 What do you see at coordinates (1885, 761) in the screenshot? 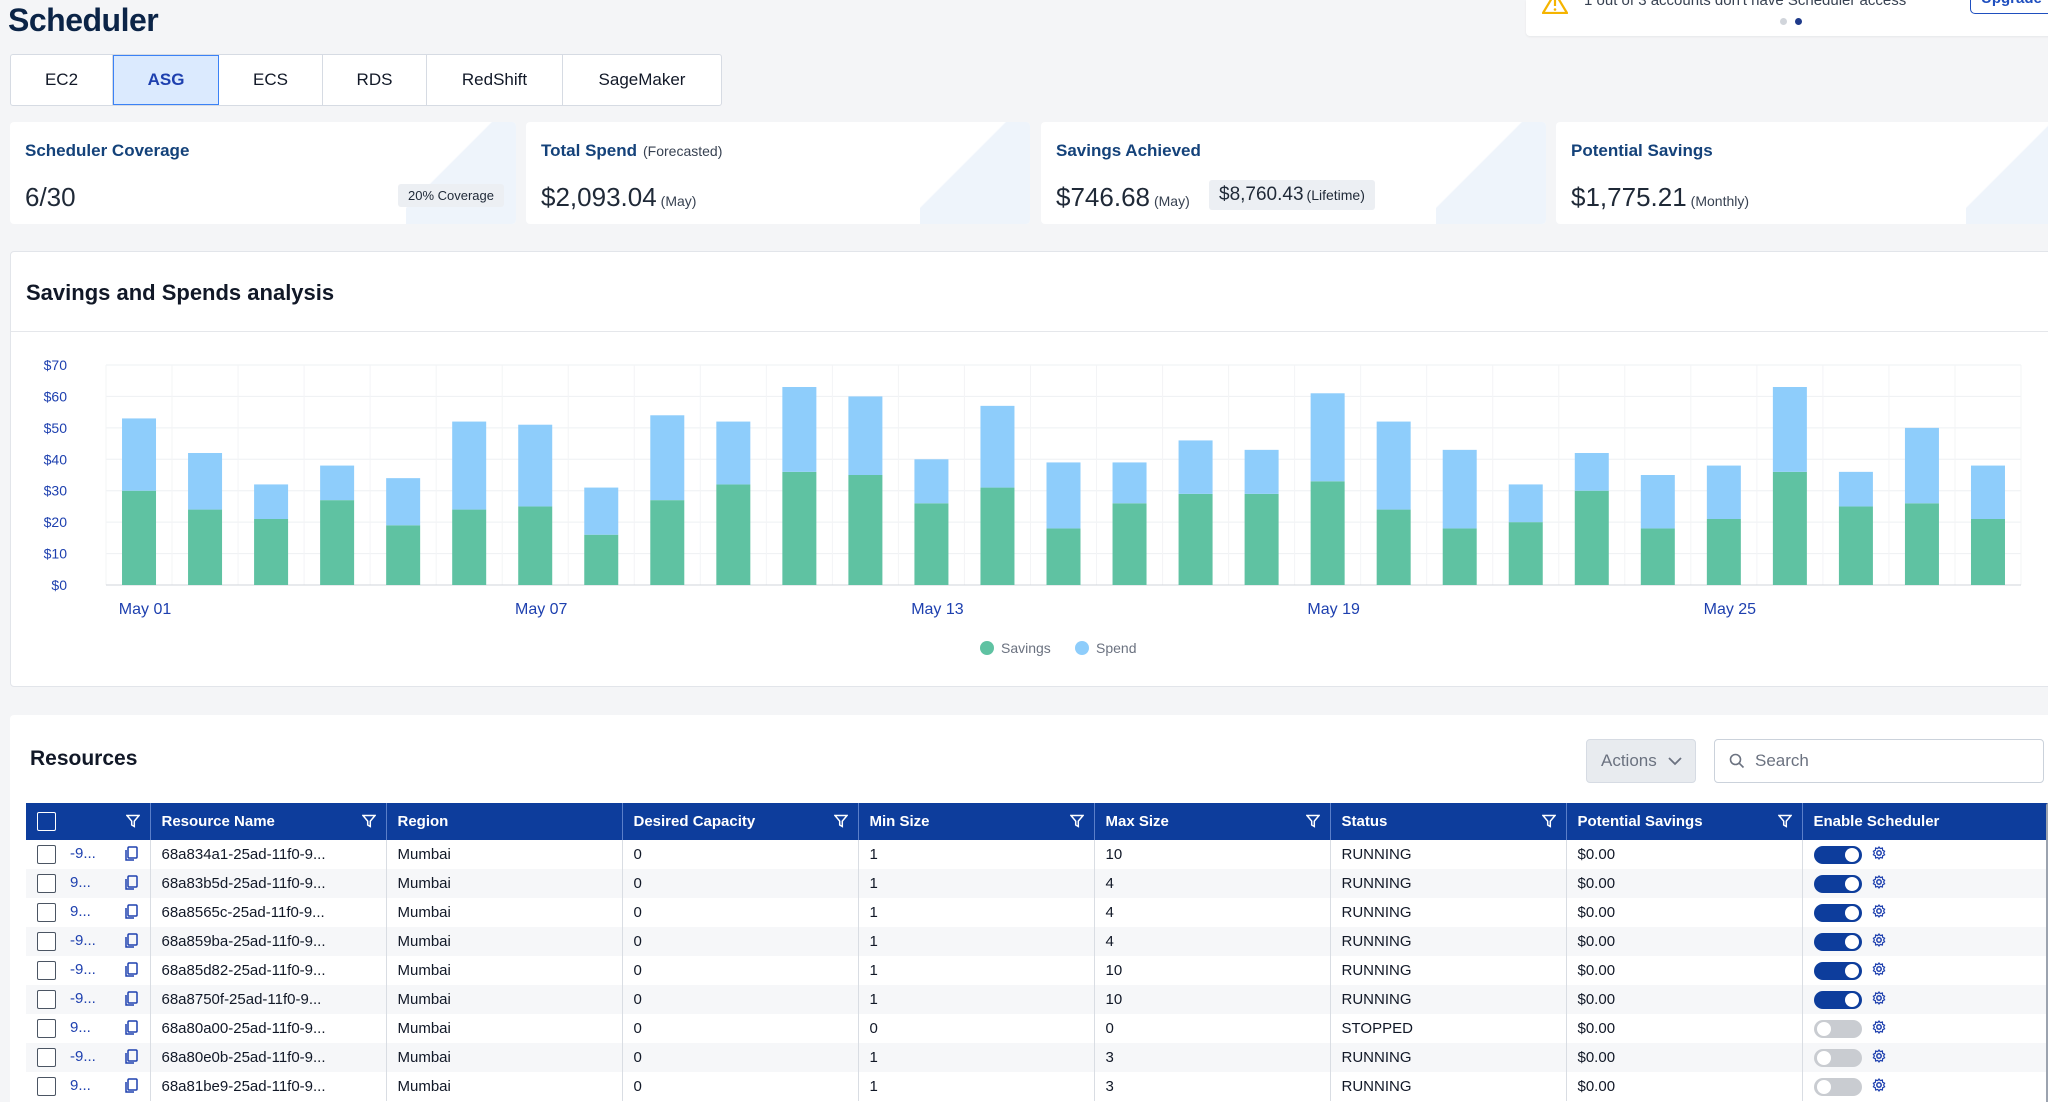
I see `search-input` at bounding box center [1885, 761].